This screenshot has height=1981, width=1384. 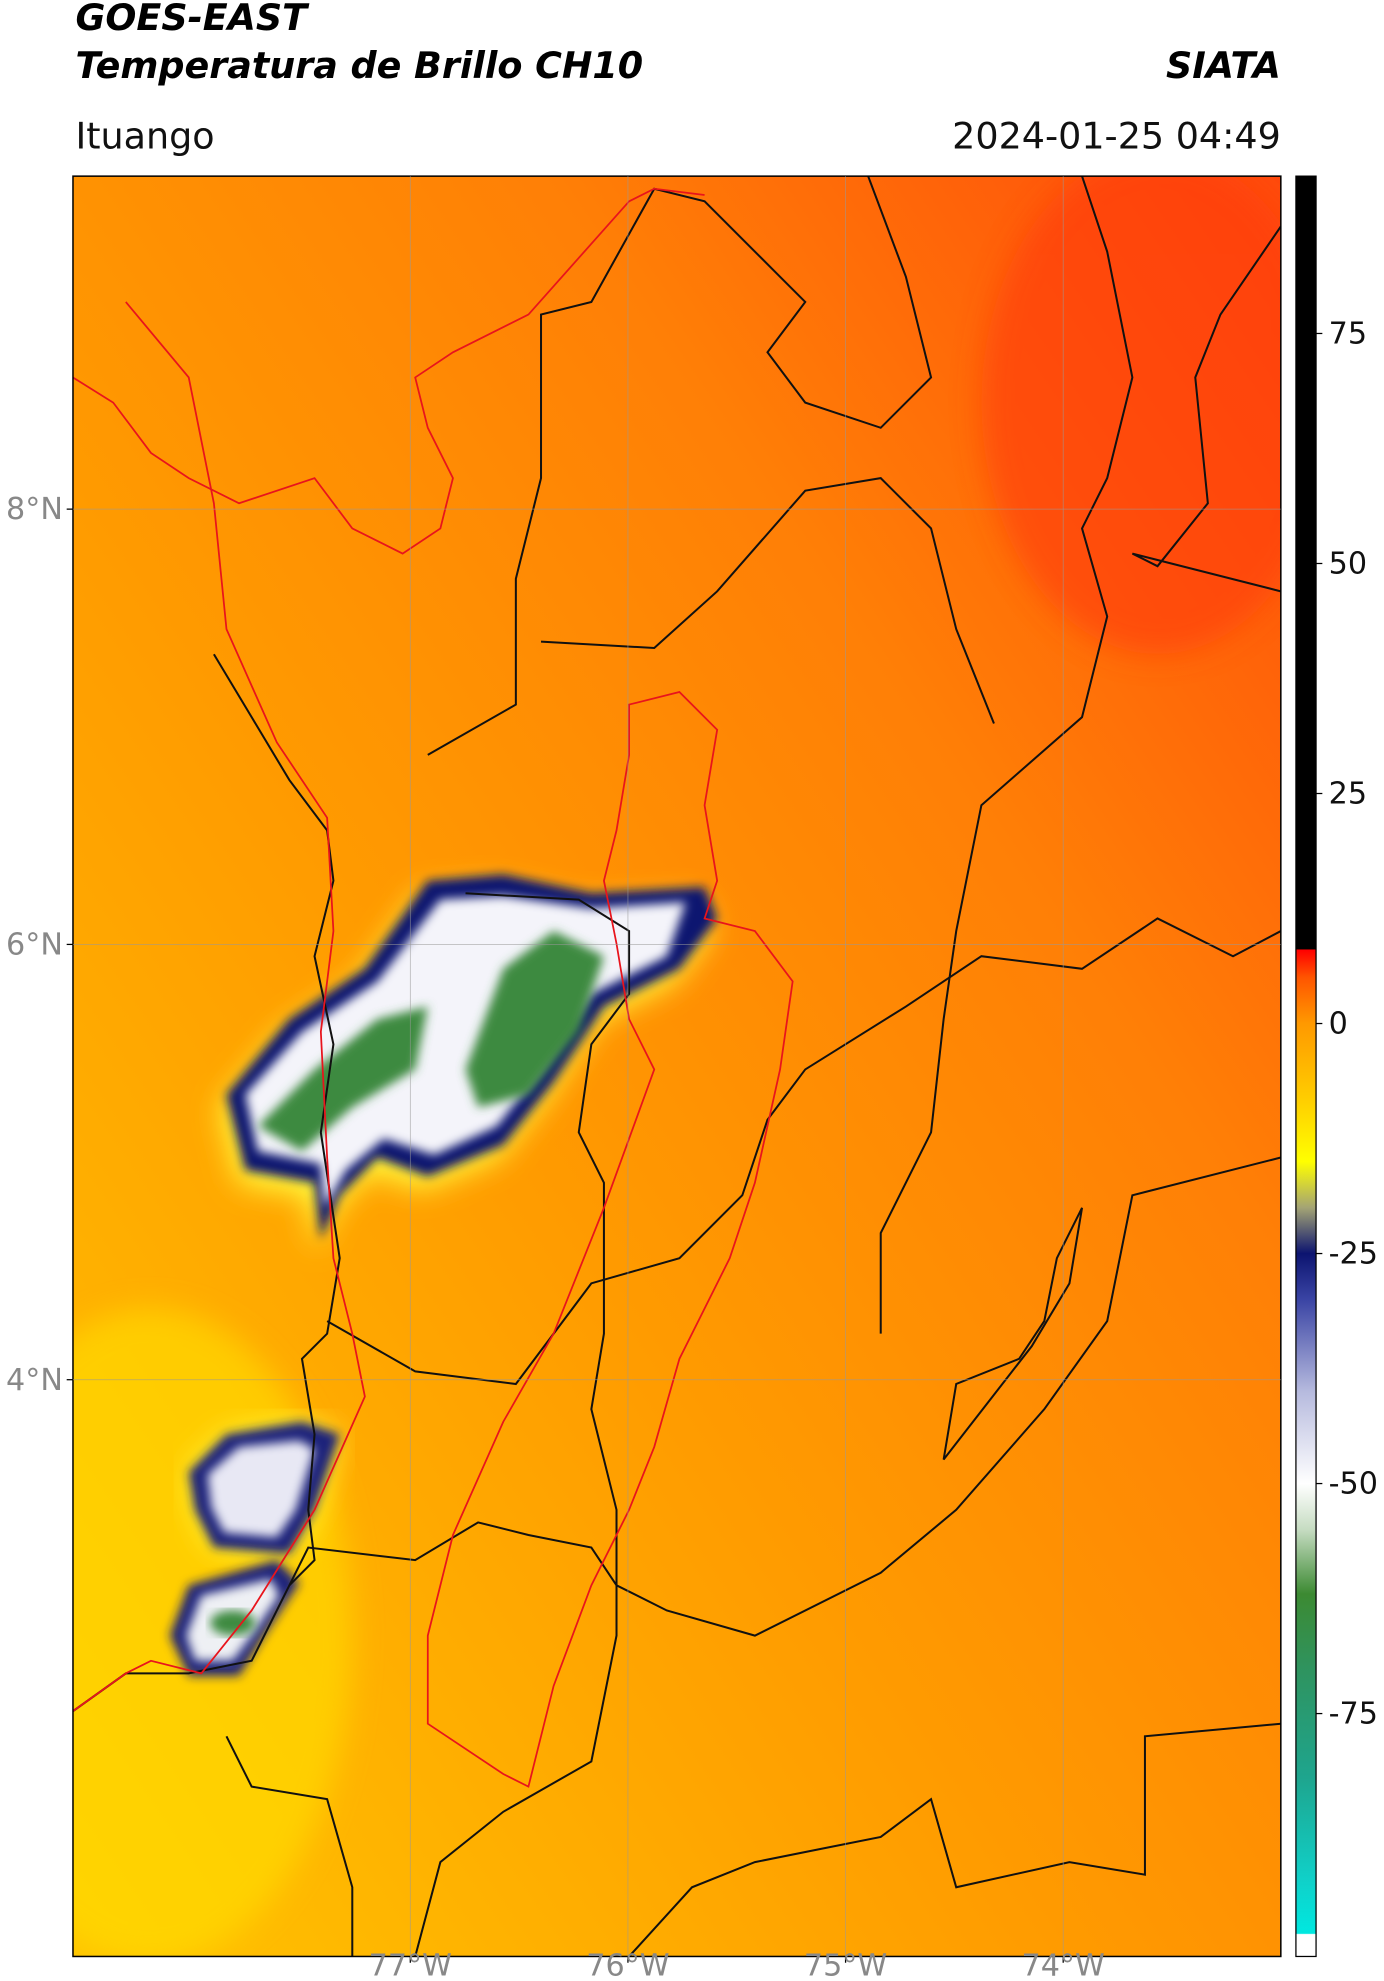 What do you see at coordinates (1223, 65) in the screenshot?
I see `source: SIATA` at bounding box center [1223, 65].